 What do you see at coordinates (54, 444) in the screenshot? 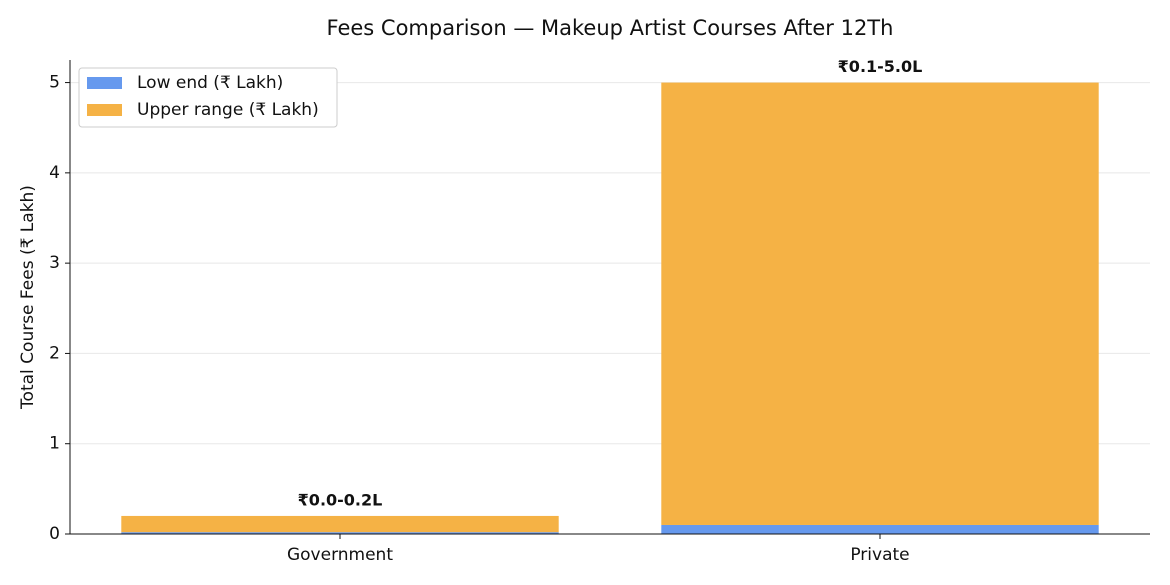
I see `y-tick-label: 1` at bounding box center [54, 444].